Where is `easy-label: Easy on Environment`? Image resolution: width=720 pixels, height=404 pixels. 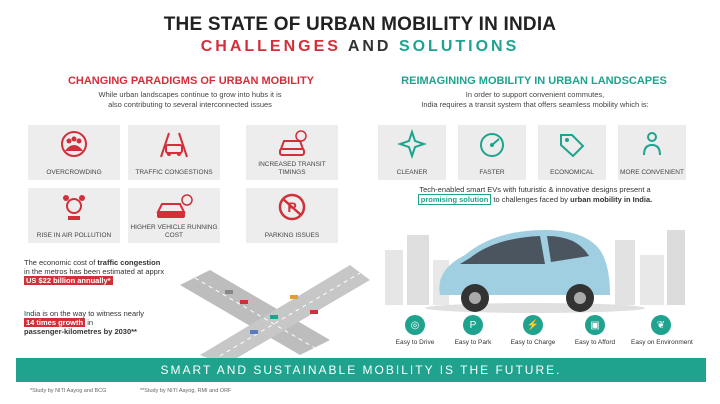
easy-label: Easy on Environment is located at coordinates (662, 342).